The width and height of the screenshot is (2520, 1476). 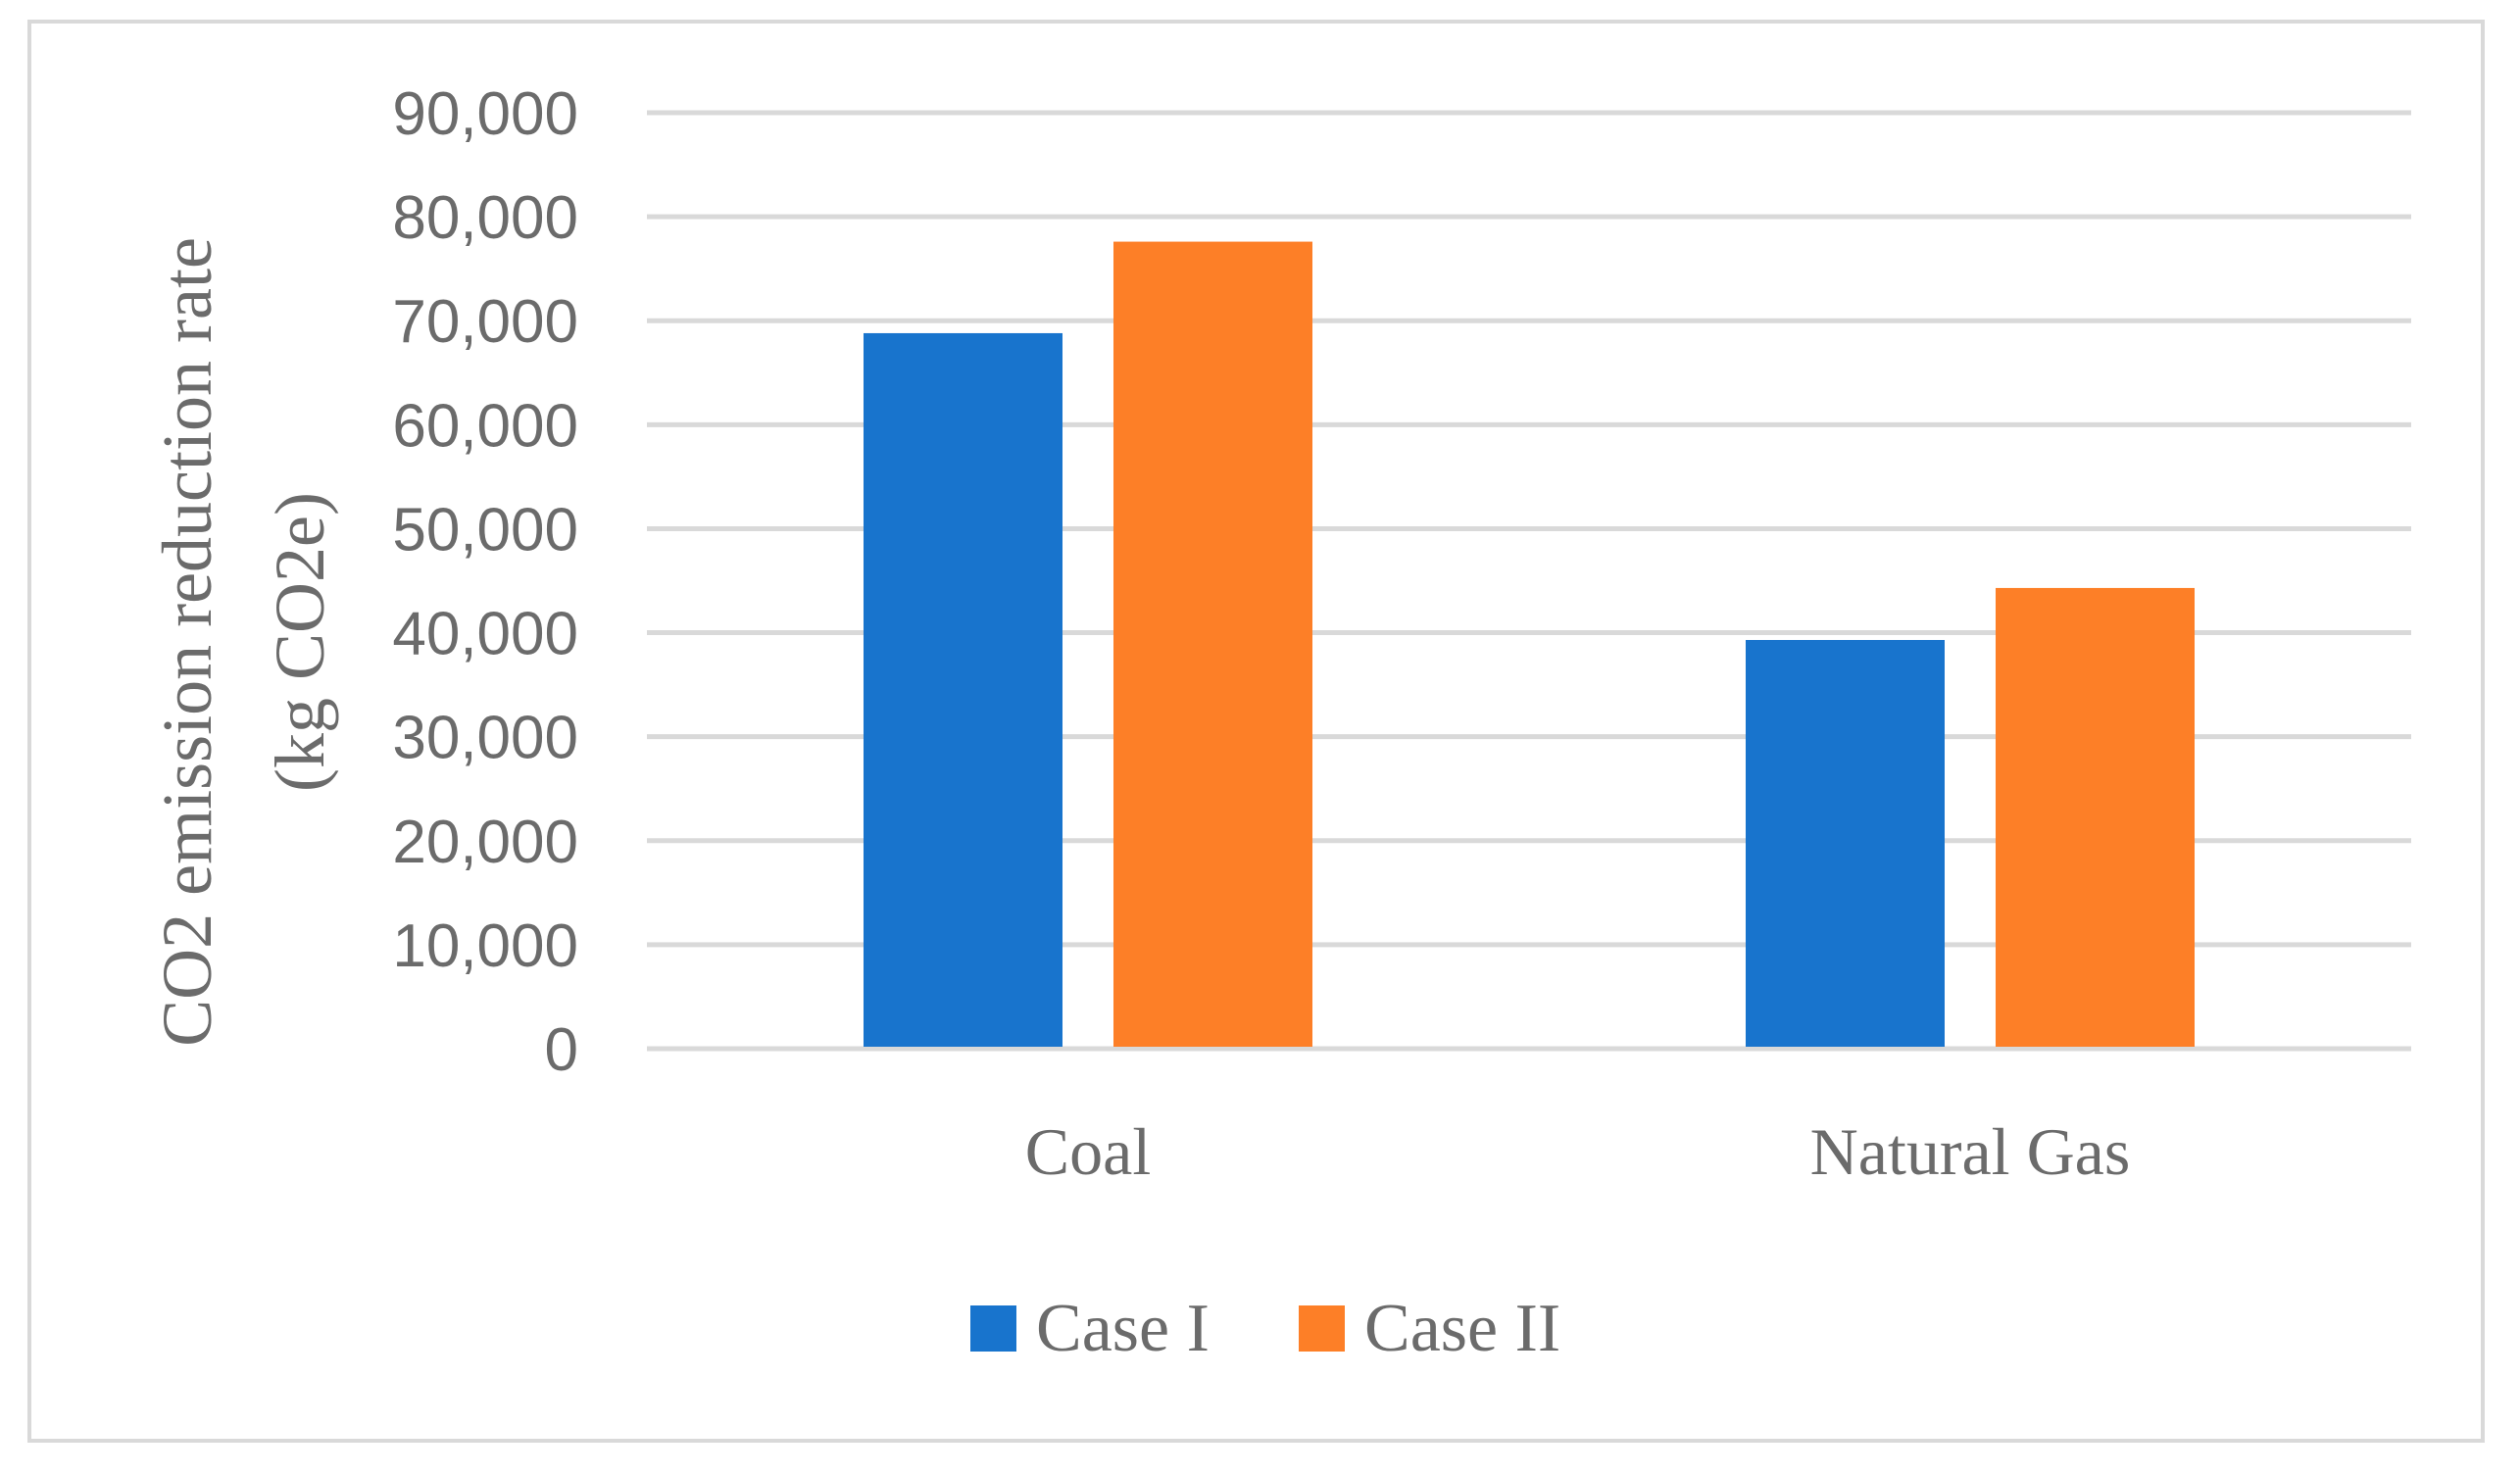 I want to click on y-axis-title-line-1: CO2 emission reduction rate, so click(x=187, y=642).